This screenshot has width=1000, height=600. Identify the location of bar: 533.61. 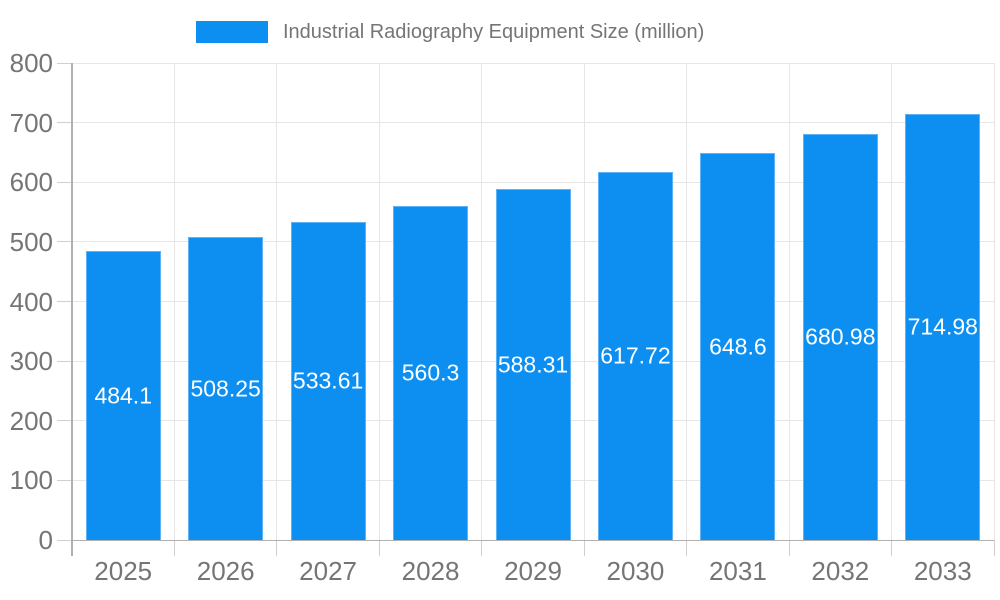
(328, 380).